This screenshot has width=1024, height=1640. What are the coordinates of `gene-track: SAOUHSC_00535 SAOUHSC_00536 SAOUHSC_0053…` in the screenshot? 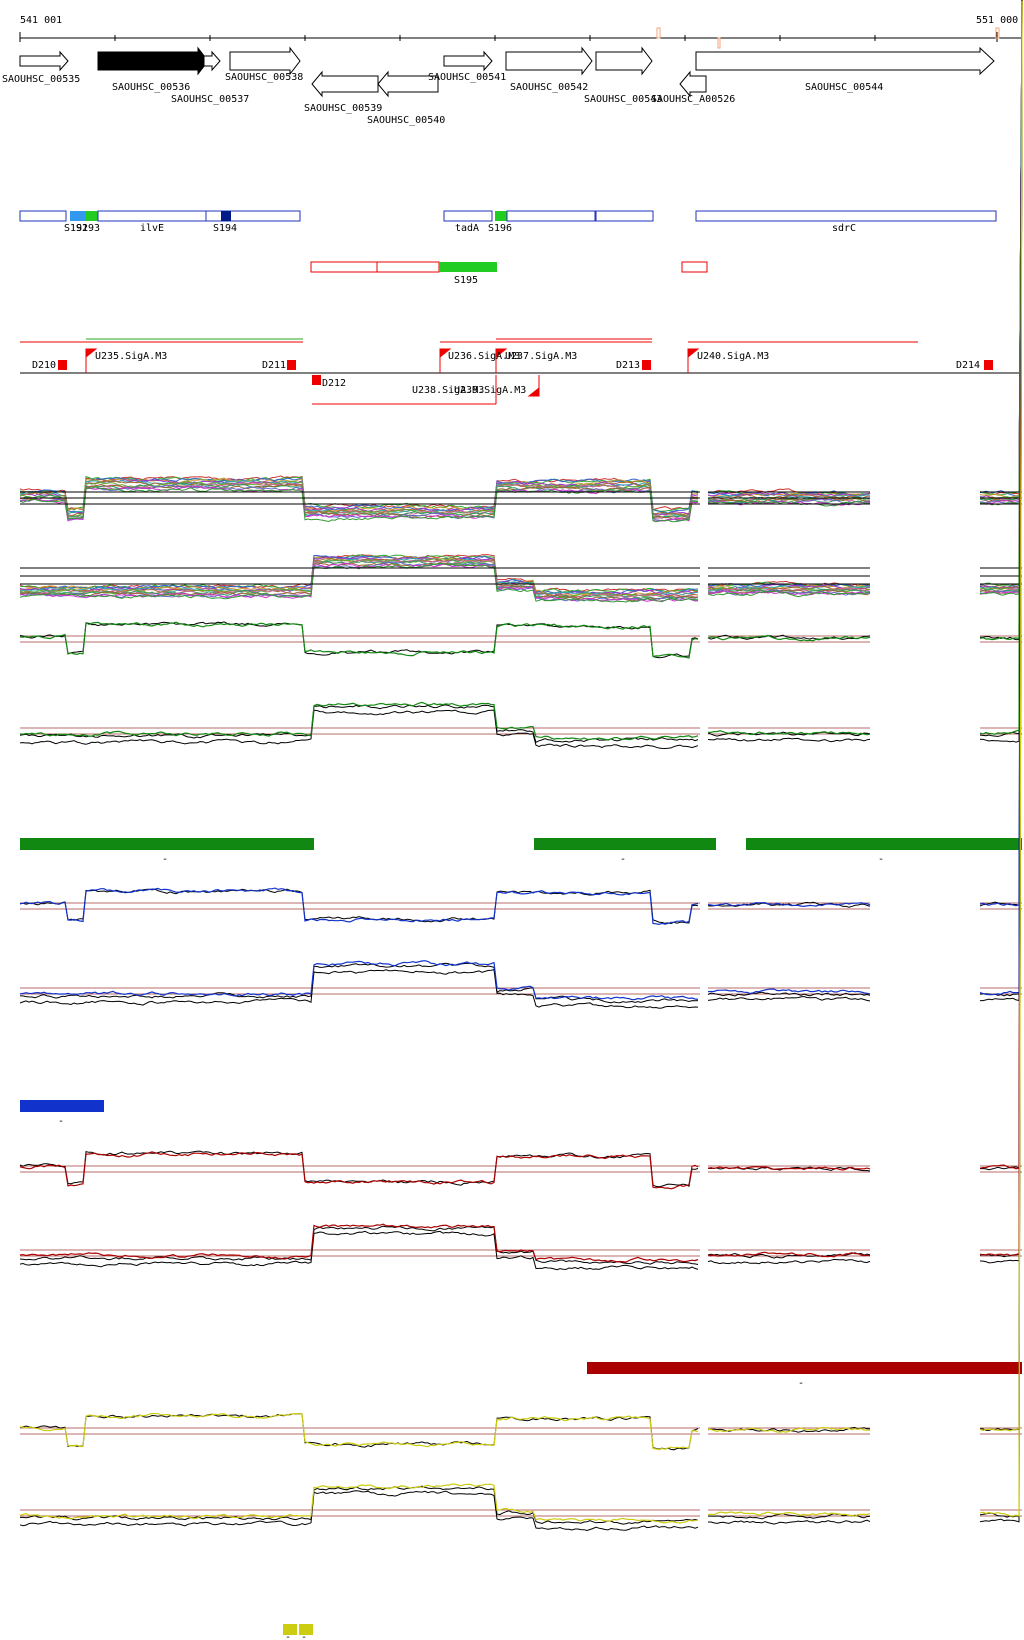 It's located at (498, 86).